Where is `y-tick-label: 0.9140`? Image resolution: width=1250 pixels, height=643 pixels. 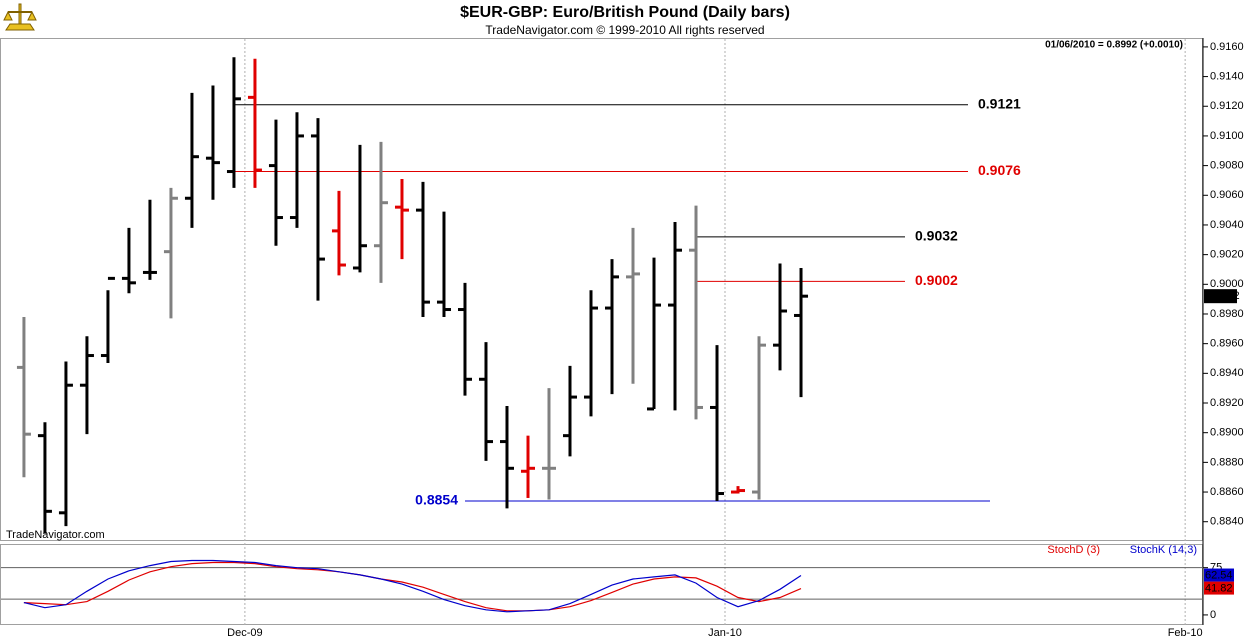 y-tick-label: 0.9140 is located at coordinates (1227, 76).